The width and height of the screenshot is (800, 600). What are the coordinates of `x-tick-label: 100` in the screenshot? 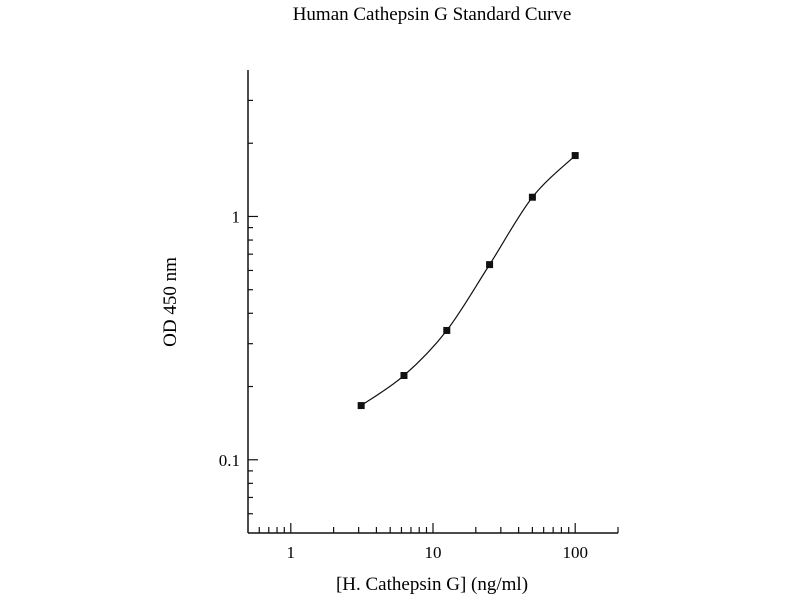 It's located at (575, 552).